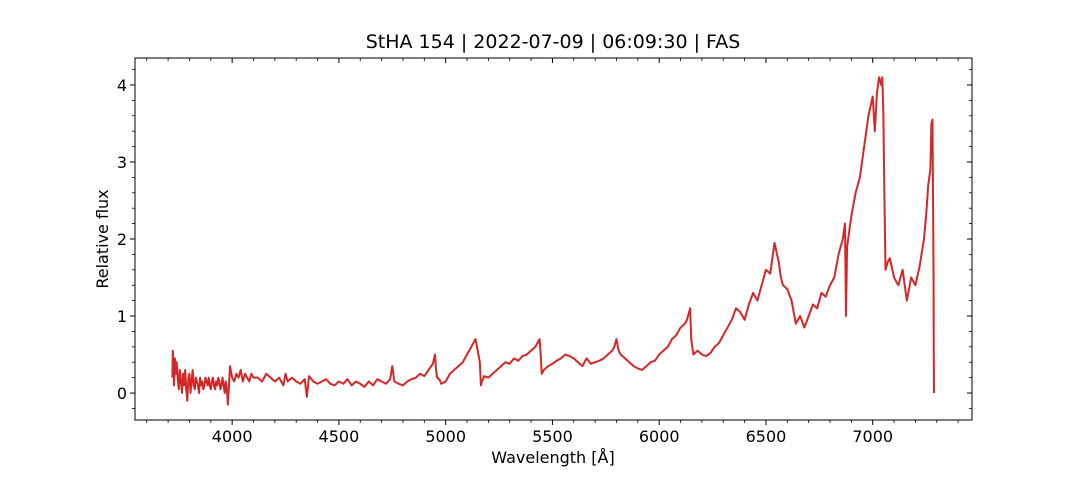  Describe the element at coordinates (445, 436) in the screenshot. I see `x-tick-label: 5000` at that location.